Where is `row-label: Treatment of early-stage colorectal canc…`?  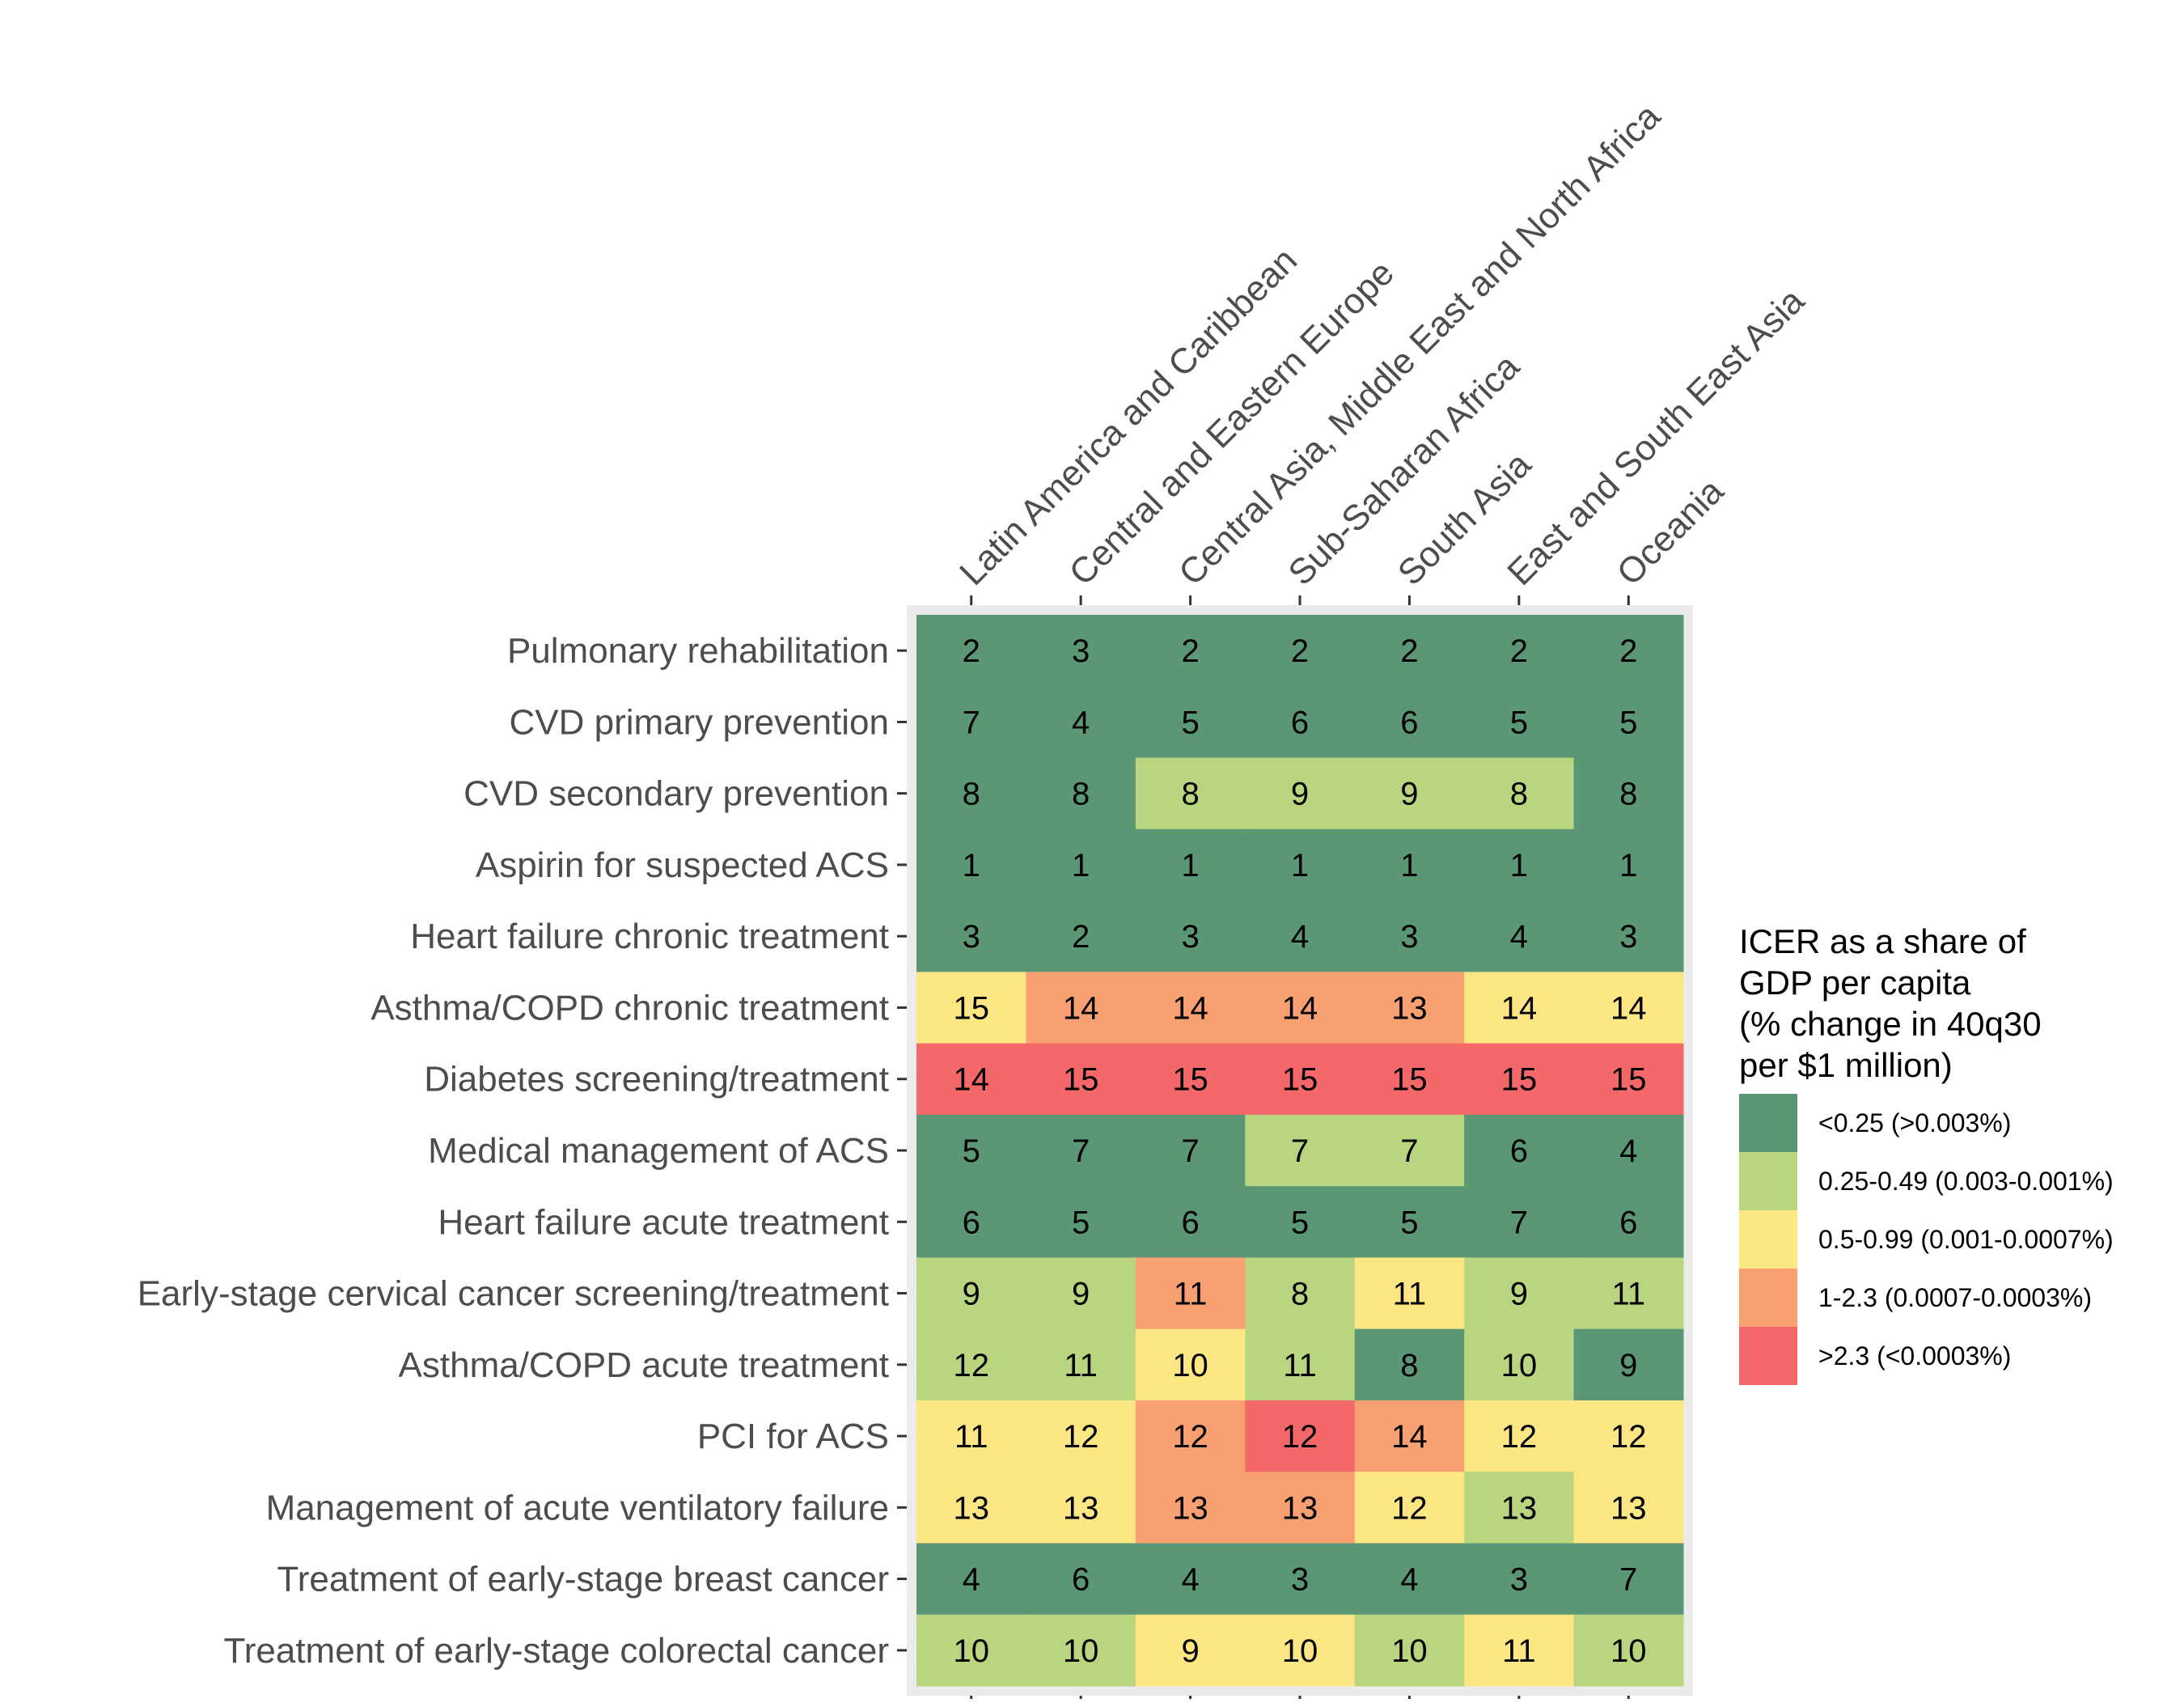 row-label: Treatment of early-stage colorectal canc… is located at coordinates (556, 1651).